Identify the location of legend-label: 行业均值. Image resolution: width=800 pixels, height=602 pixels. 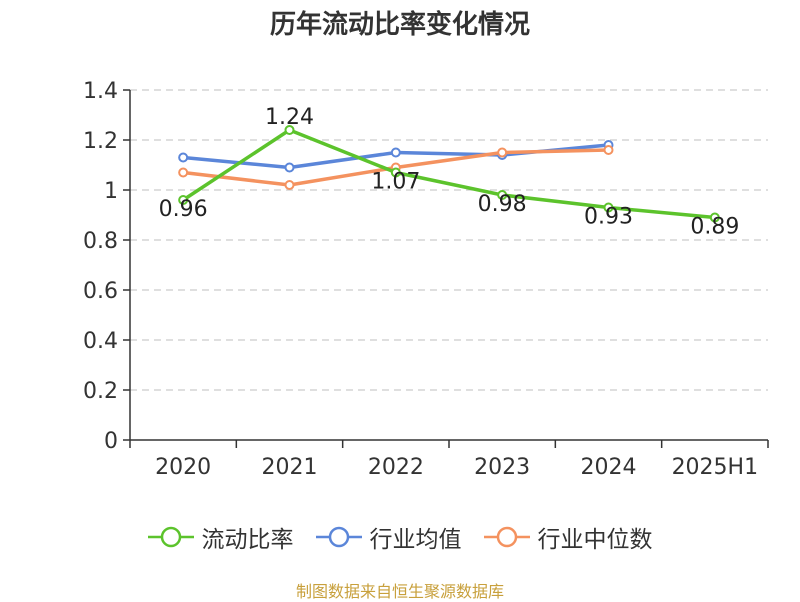
(415, 540).